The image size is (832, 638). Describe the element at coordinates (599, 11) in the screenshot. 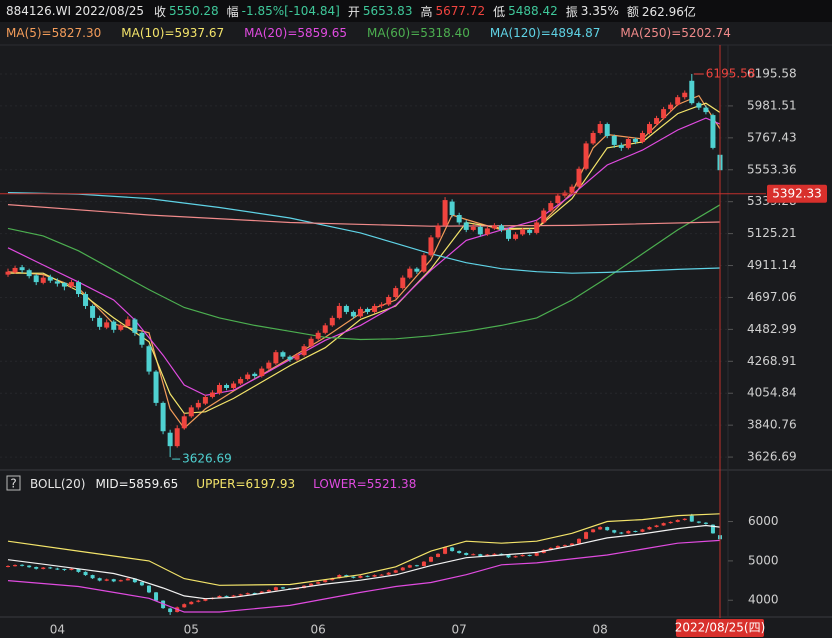

I see `quote-value: 3.35%` at that location.